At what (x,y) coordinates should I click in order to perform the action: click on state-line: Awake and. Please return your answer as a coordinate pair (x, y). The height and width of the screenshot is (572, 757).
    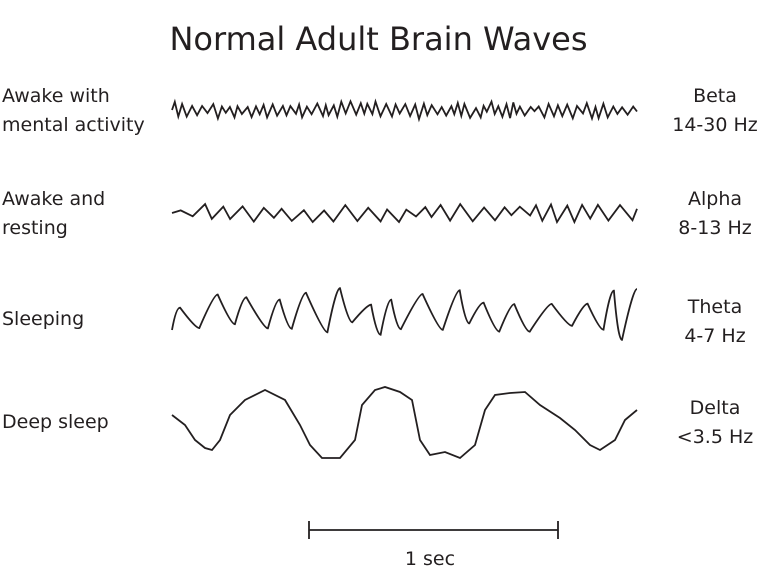
    Looking at the image, I should click on (54, 199).